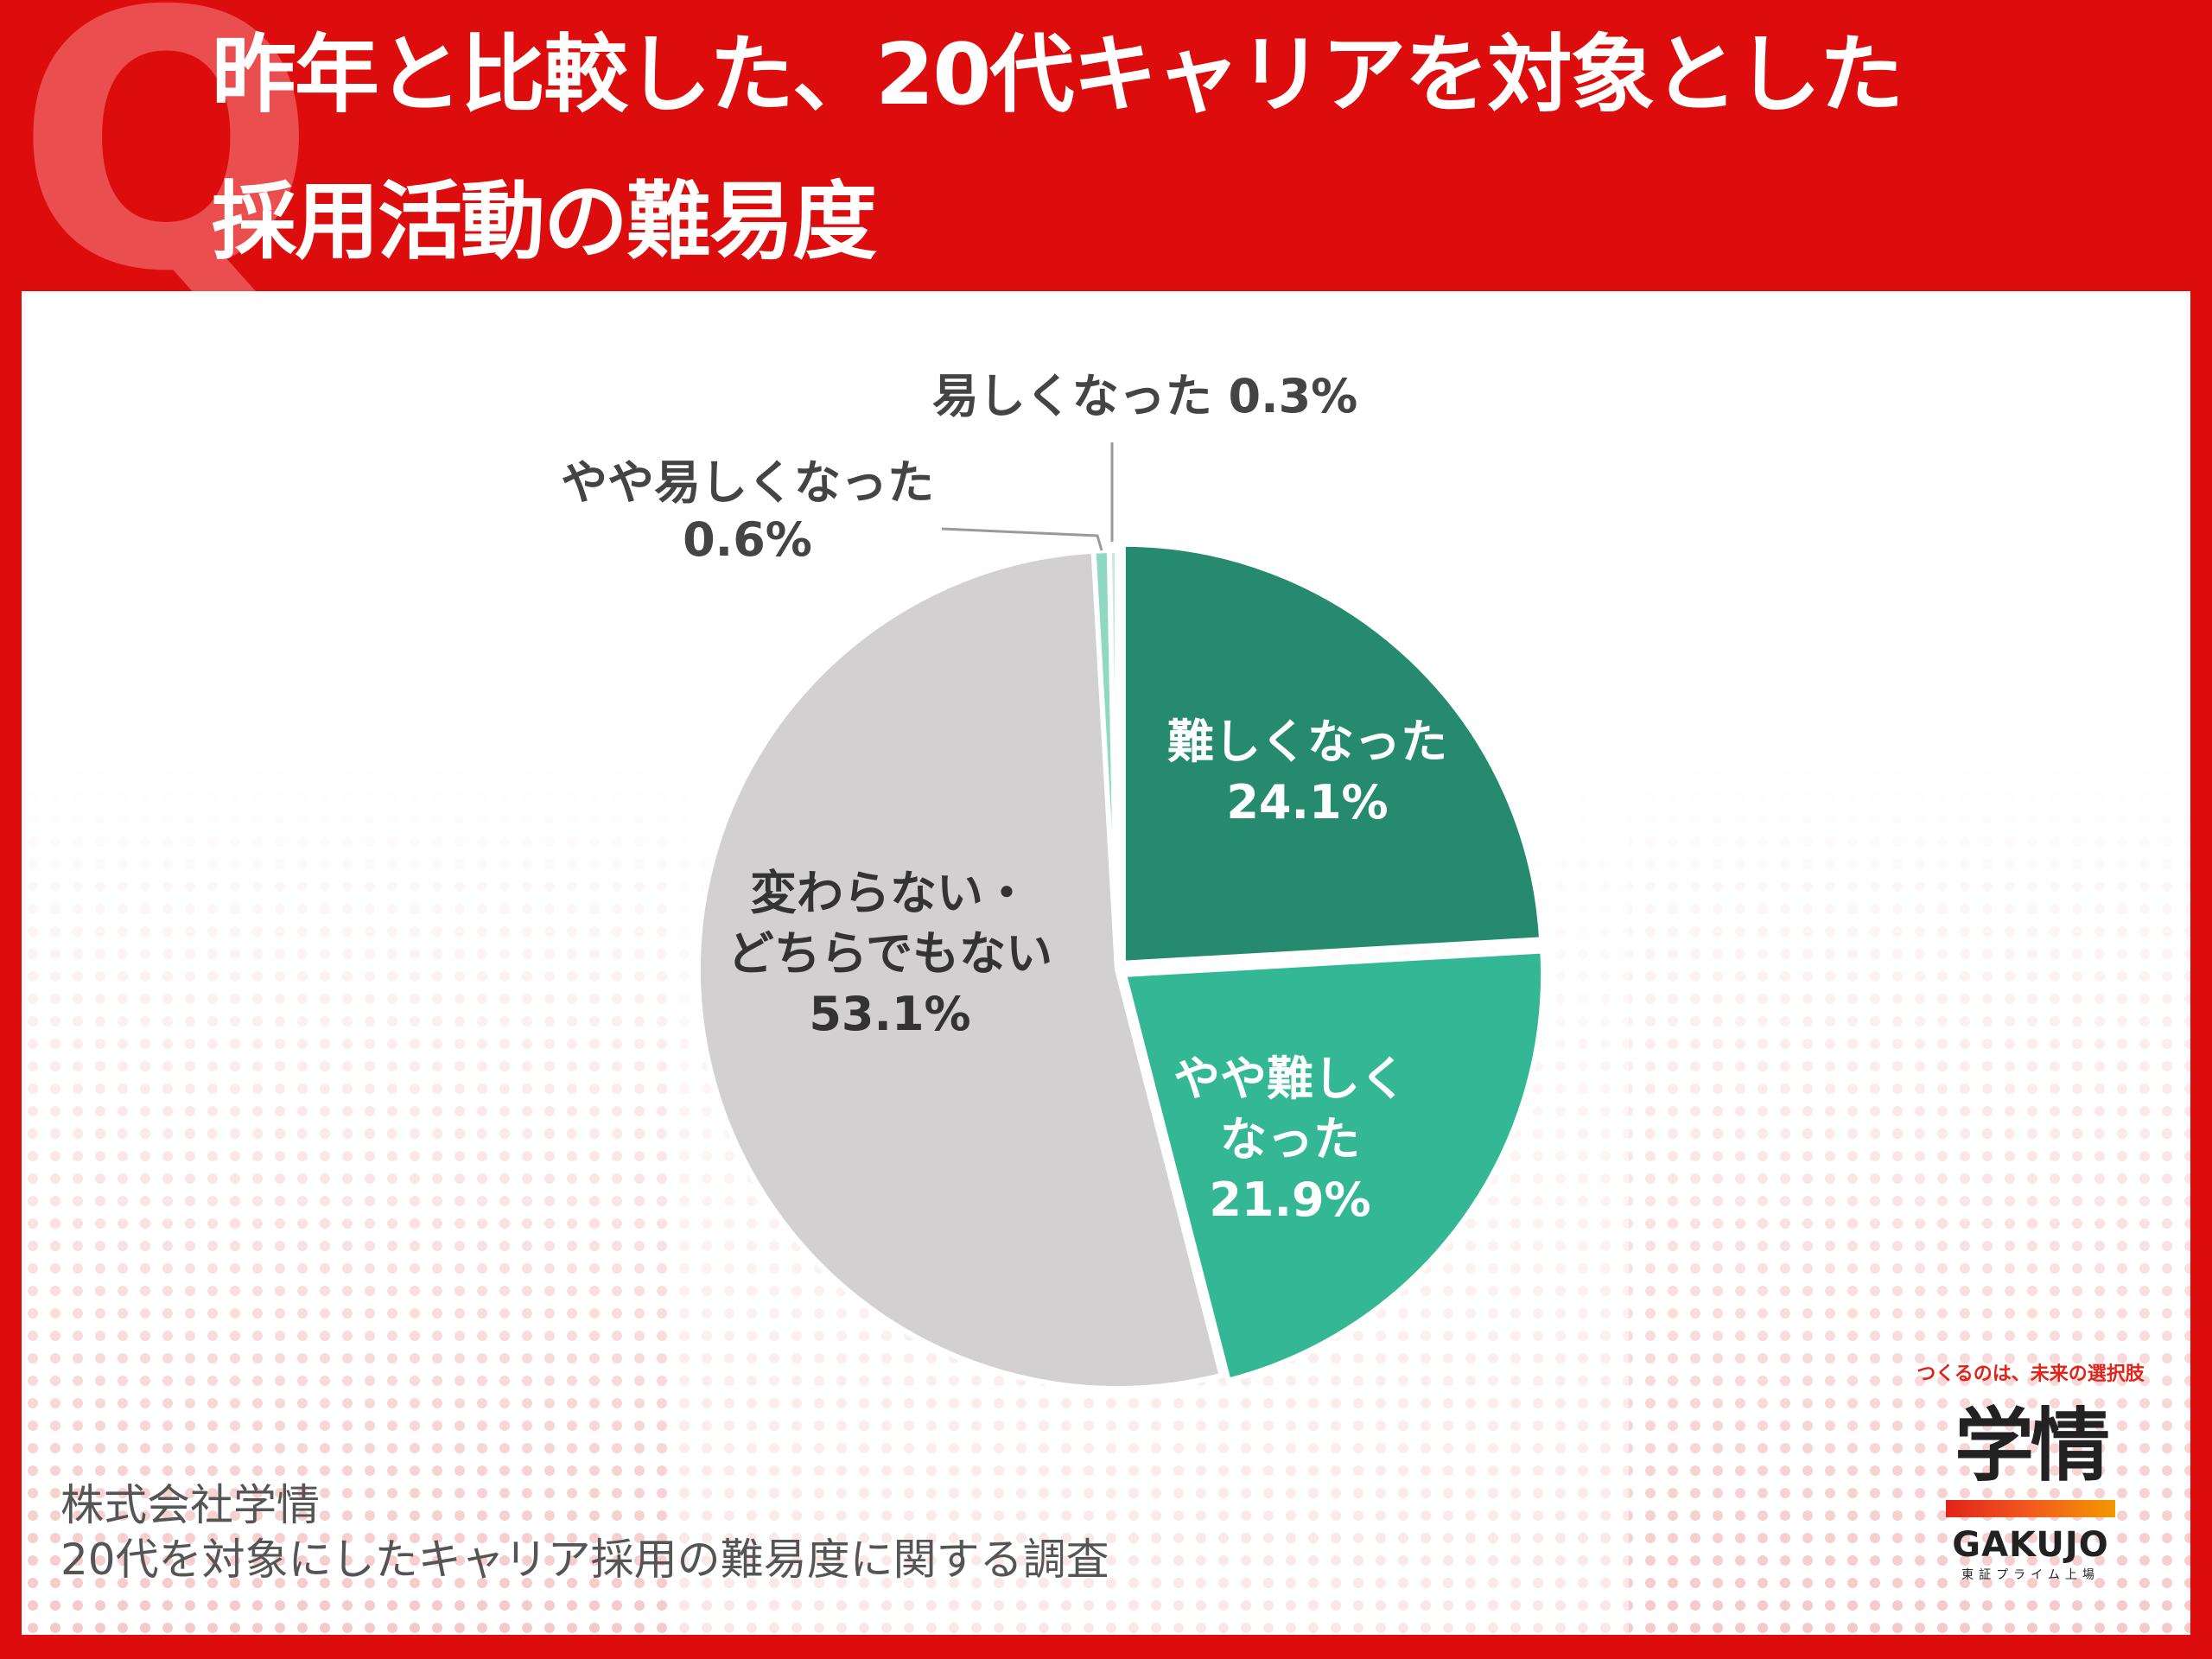 The image size is (2212, 1659). Describe the element at coordinates (1289, 1200) in the screenshot. I see `slice-value-label: 21.9%` at that location.